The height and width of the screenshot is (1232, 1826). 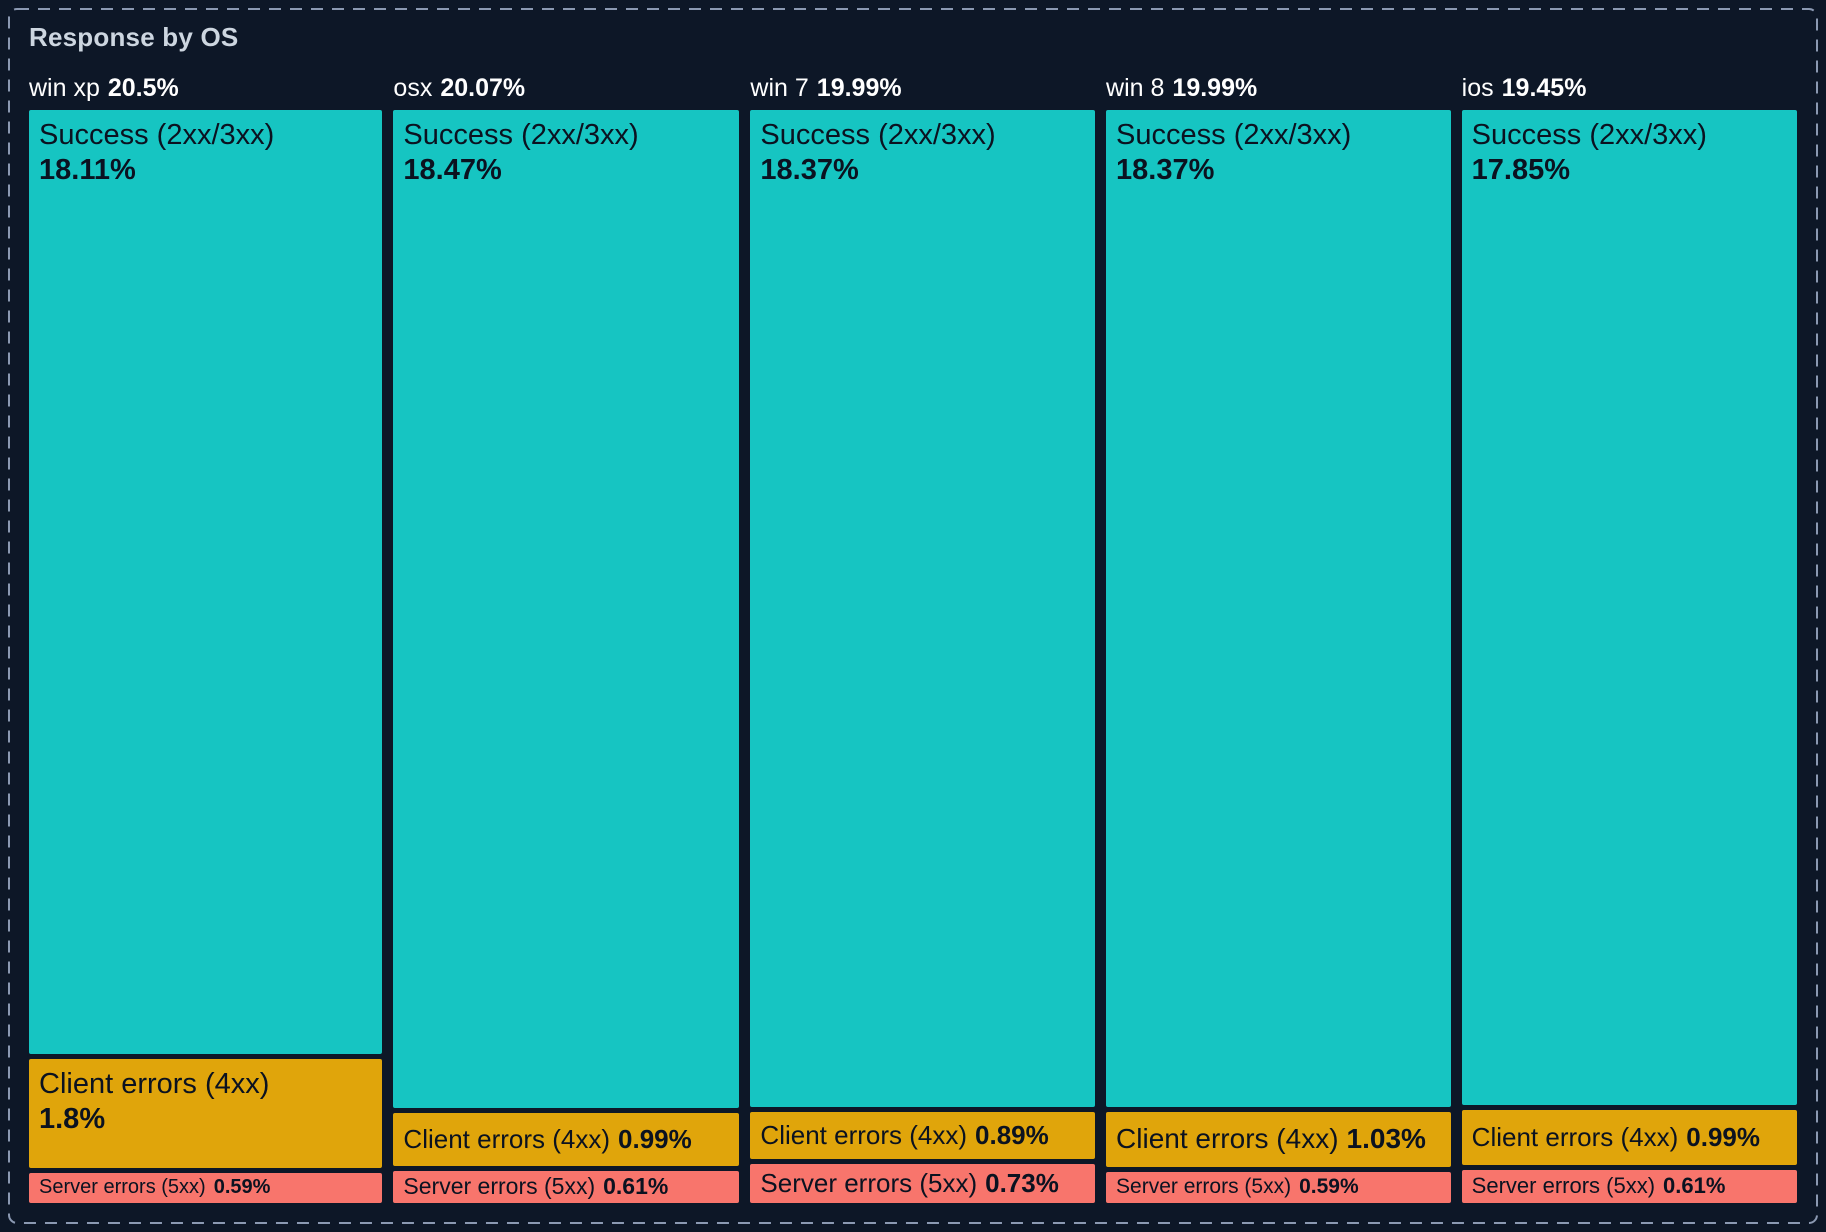 I want to click on panel-title: Response by OS, so click(x=134, y=37).